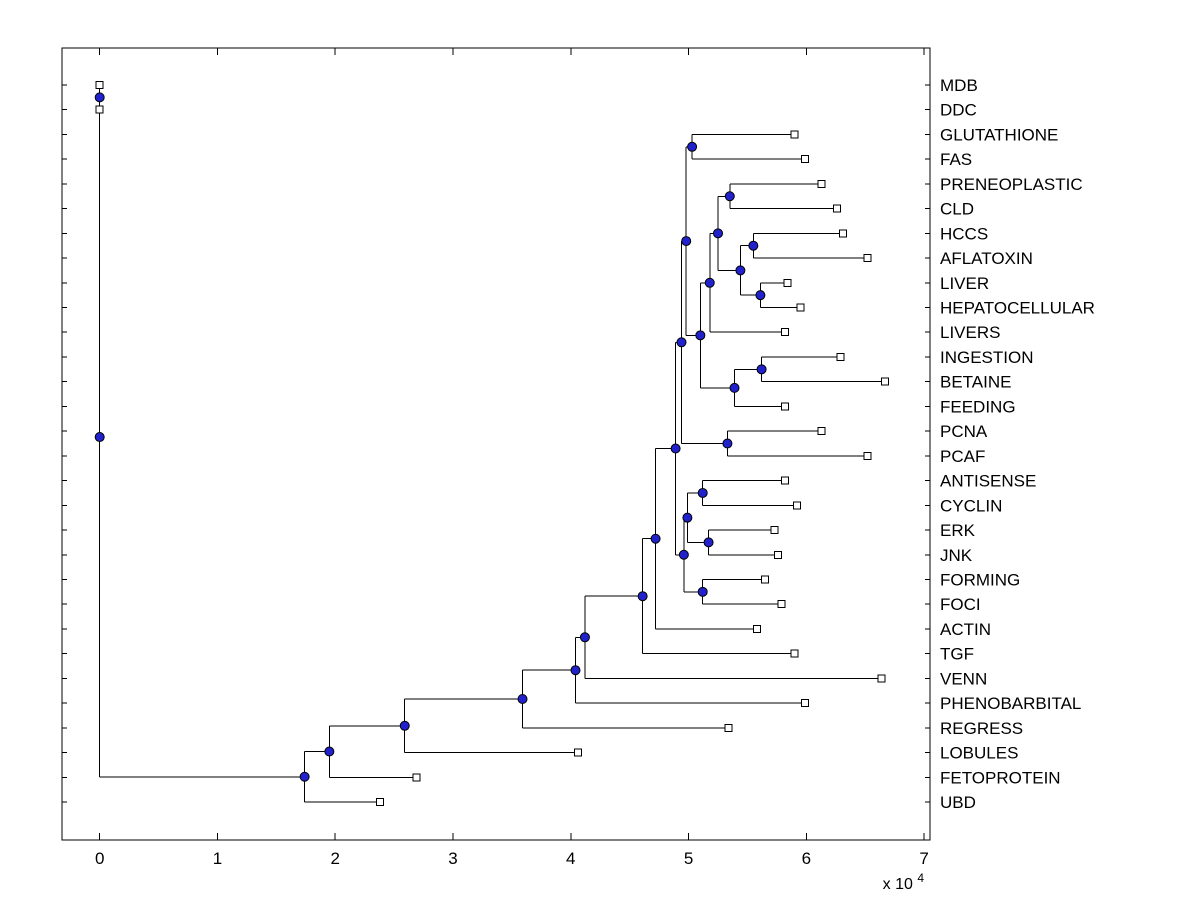 This screenshot has width=1200, height=905. Describe the element at coordinates (335, 858) in the screenshot. I see `x-axis-tick-label: 2` at that location.